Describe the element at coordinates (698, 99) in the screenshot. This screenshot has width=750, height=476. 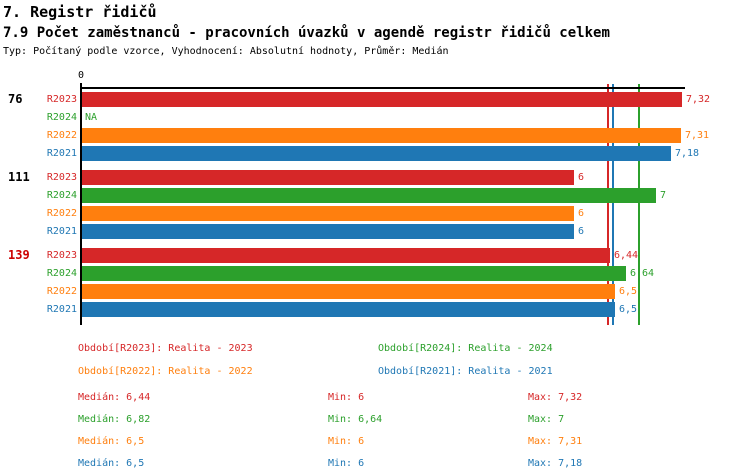
I see `value-label-r2023: 7,32` at that location.